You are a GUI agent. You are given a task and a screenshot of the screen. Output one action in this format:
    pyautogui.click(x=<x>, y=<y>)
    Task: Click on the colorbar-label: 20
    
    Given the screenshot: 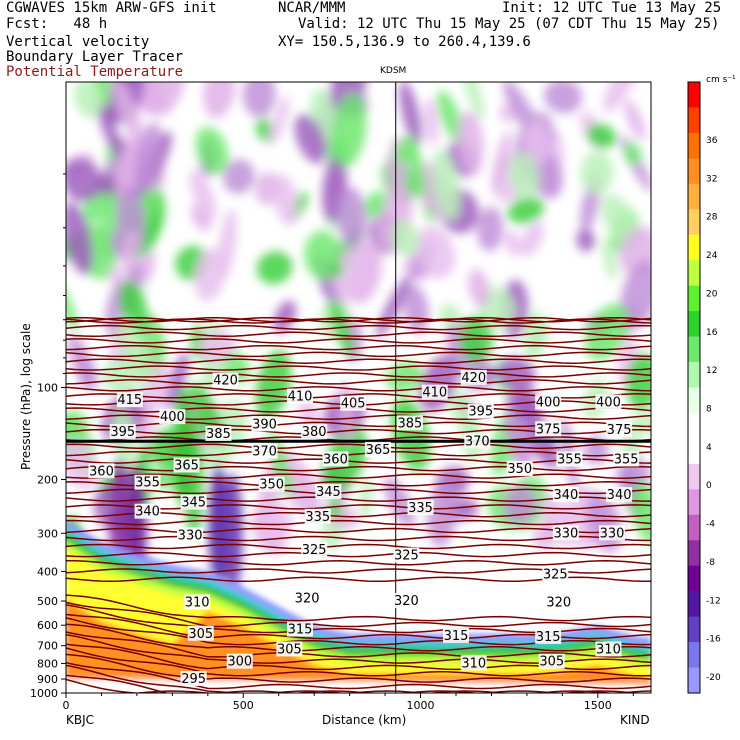 What is the action you would take?
    pyautogui.click(x=712, y=294)
    